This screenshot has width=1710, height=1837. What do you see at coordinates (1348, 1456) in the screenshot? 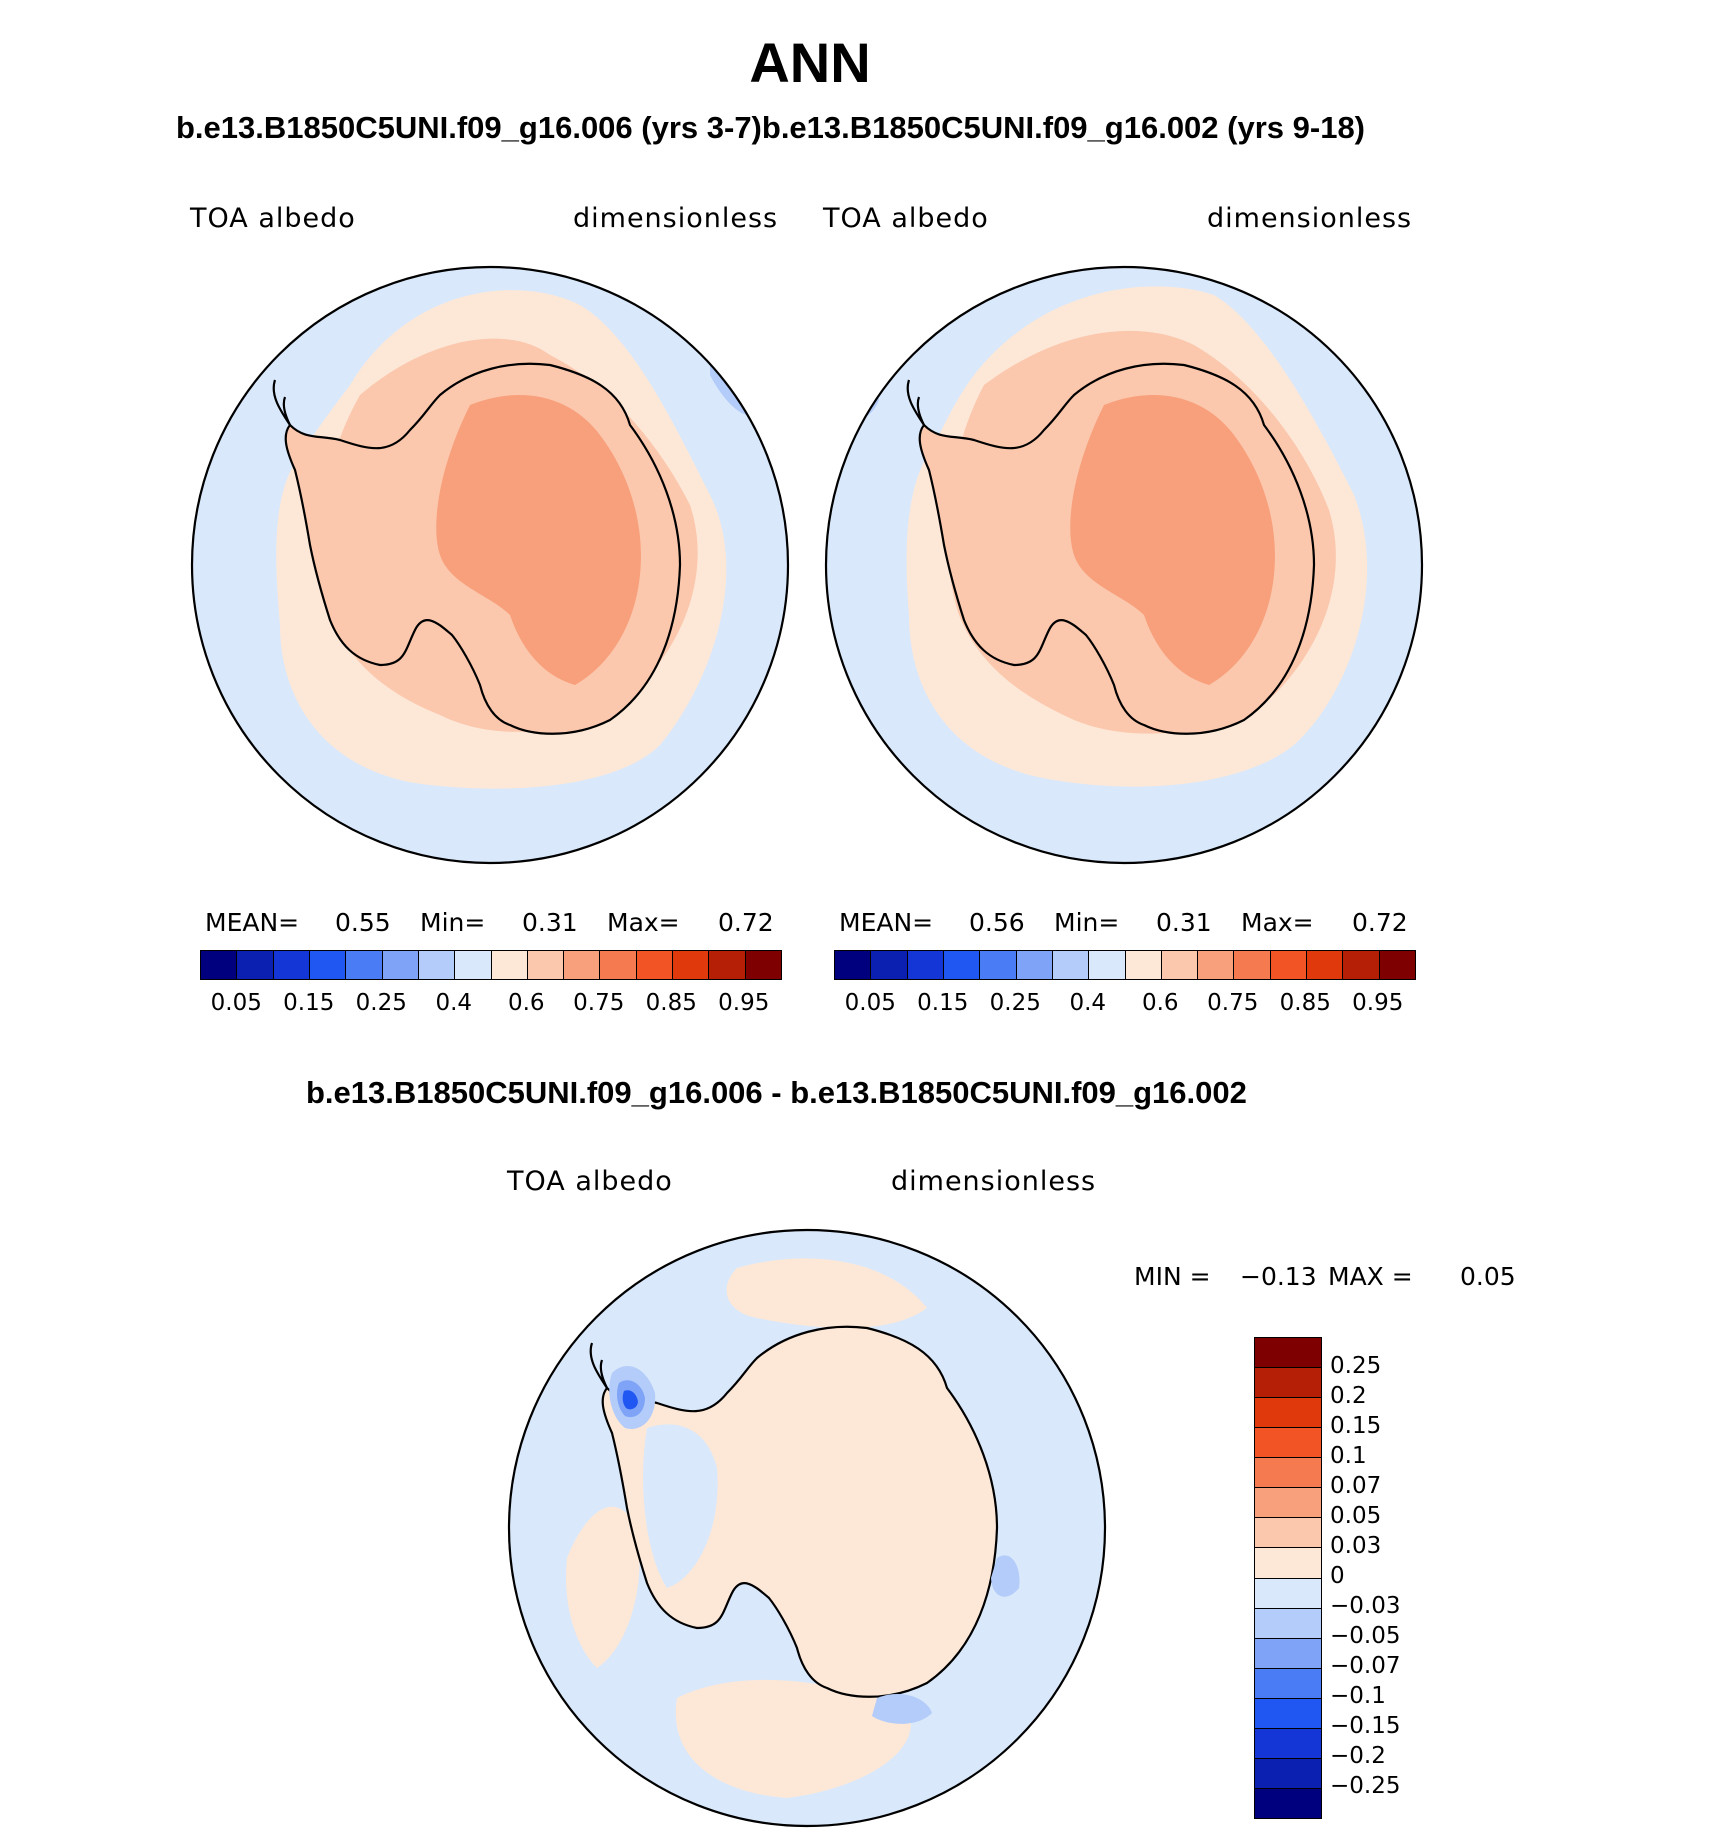
I see `diff-colorbar-tick-label: 0.1` at bounding box center [1348, 1456].